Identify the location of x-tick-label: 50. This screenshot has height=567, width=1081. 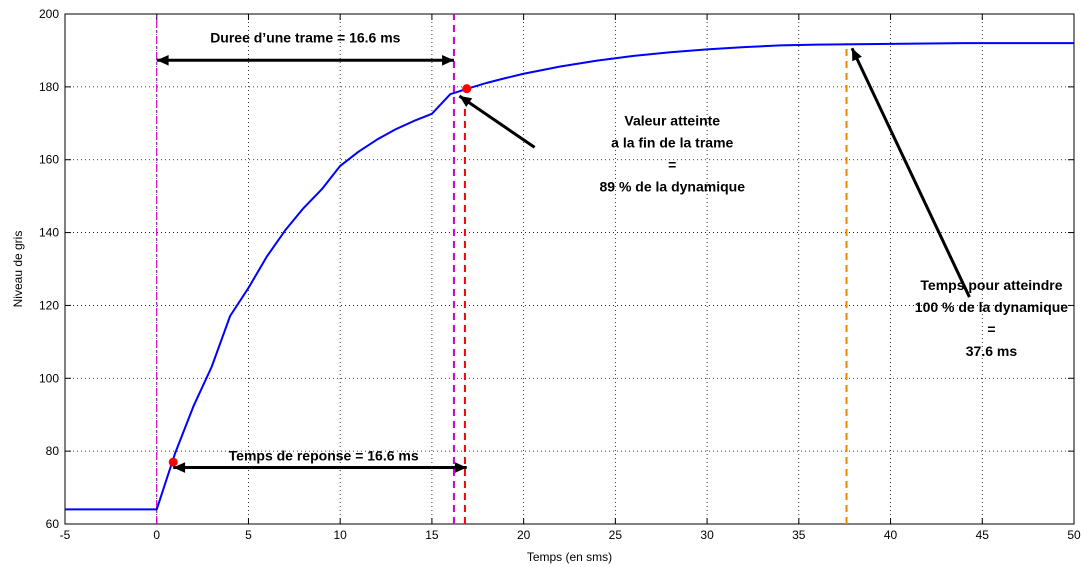
(1074, 535).